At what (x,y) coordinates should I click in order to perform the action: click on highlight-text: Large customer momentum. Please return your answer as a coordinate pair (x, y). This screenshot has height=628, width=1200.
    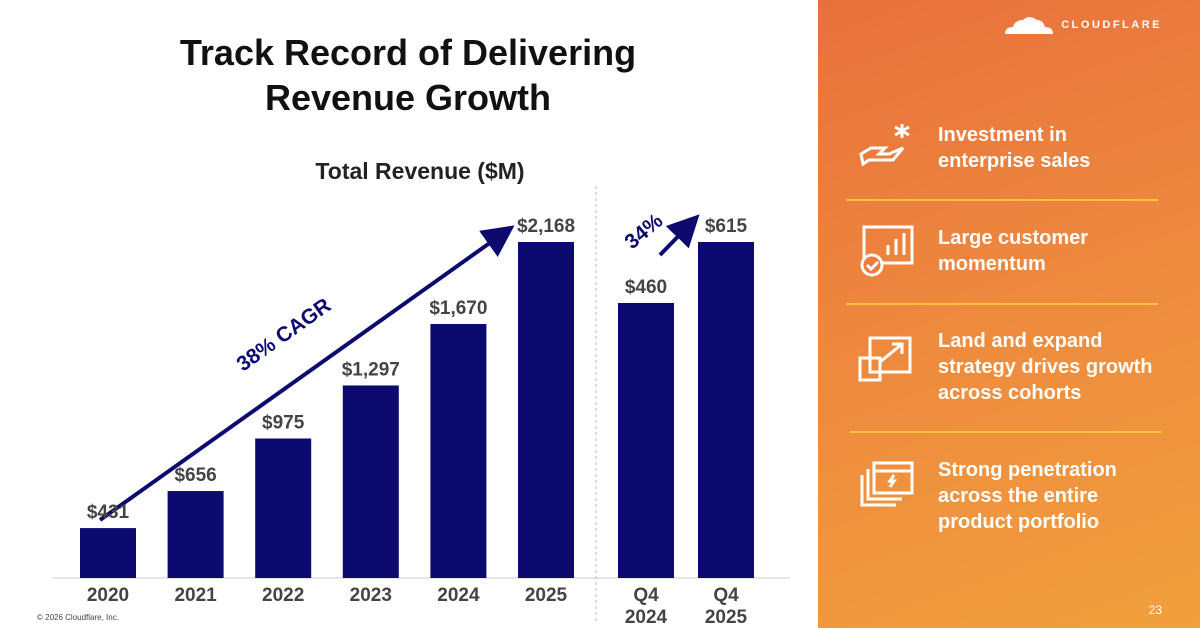
    Looking at the image, I should click on (1063, 251).